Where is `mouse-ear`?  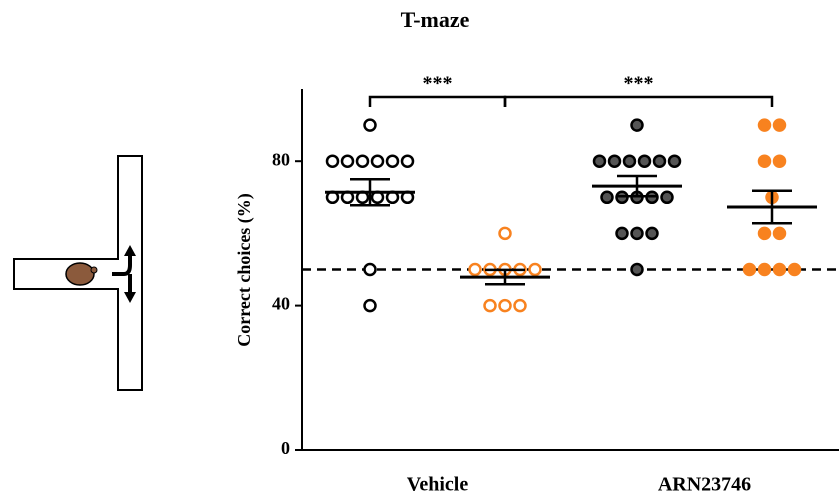
mouse-ear is located at coordinates (94, 270).